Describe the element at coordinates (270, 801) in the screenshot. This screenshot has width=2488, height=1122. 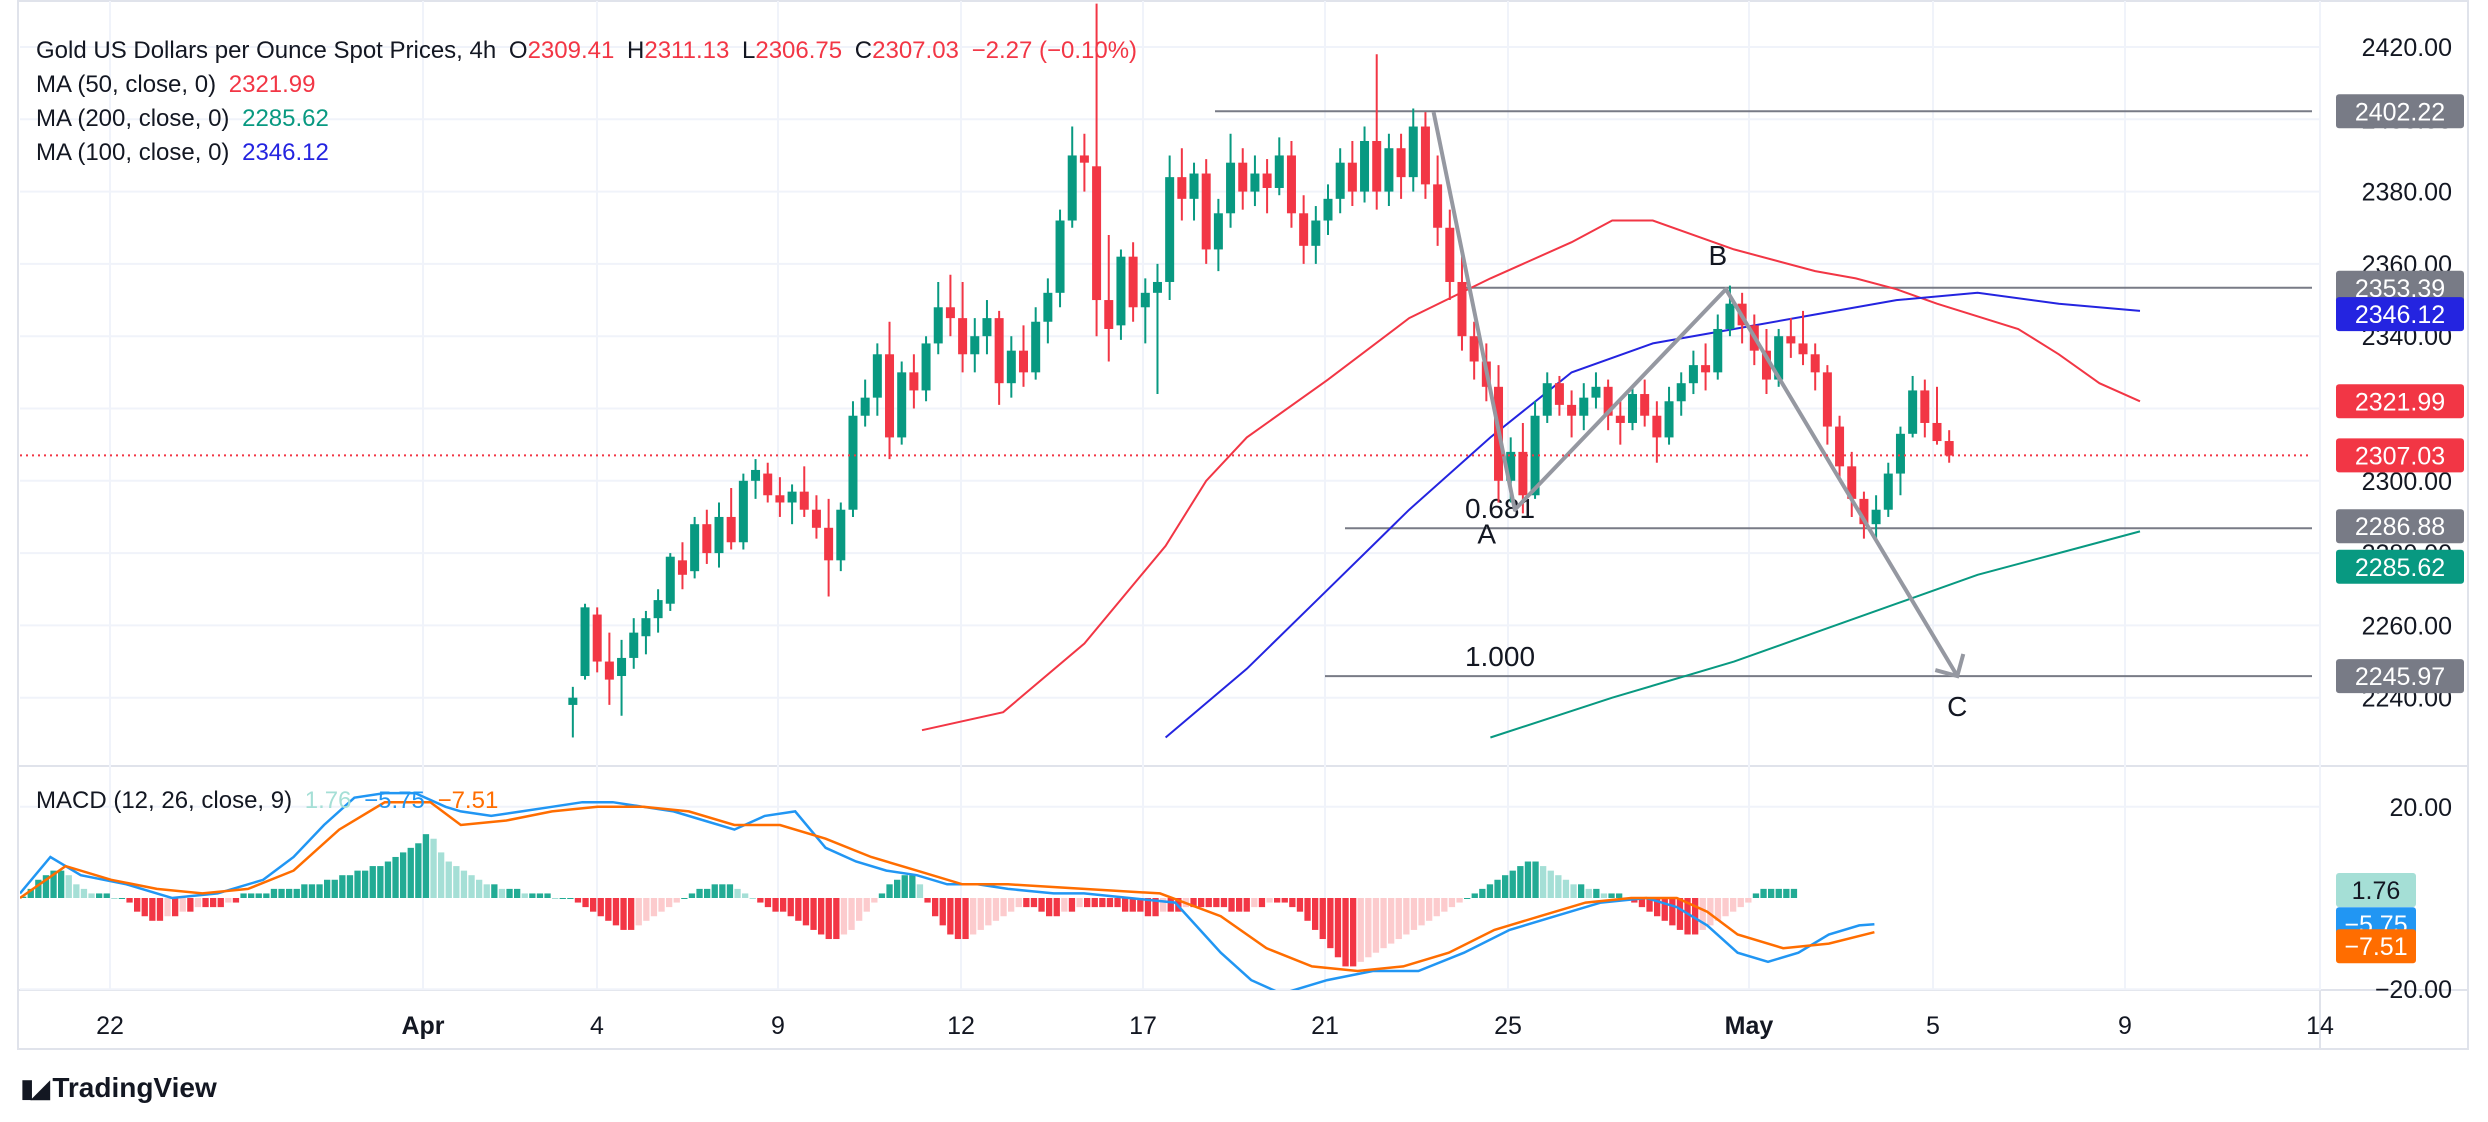
I see `macd-legend: MACD (12, 26, close, 9) 1.76 −5.75 −7.51` at that location.